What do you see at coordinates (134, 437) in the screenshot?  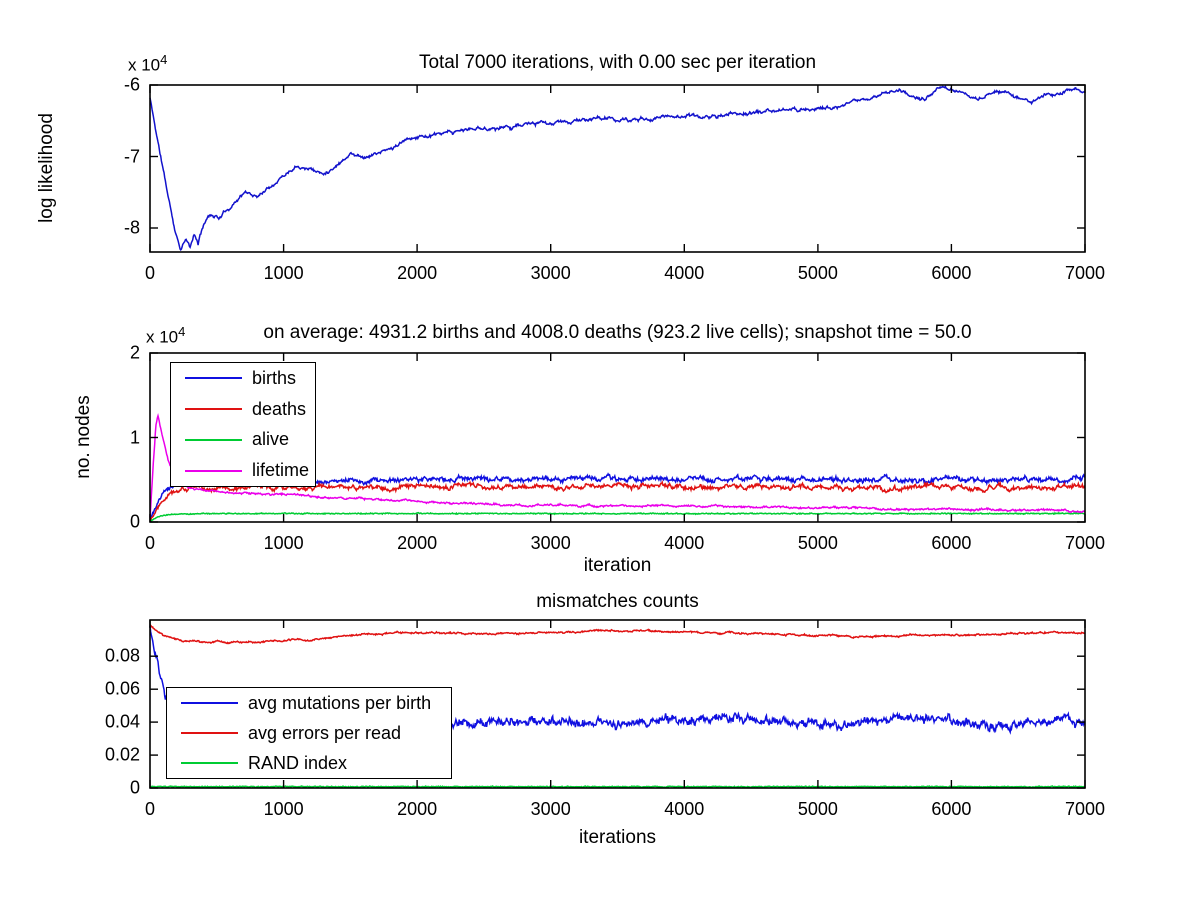 I see `y-tick-label: 1` at bounding box center [134, 437].